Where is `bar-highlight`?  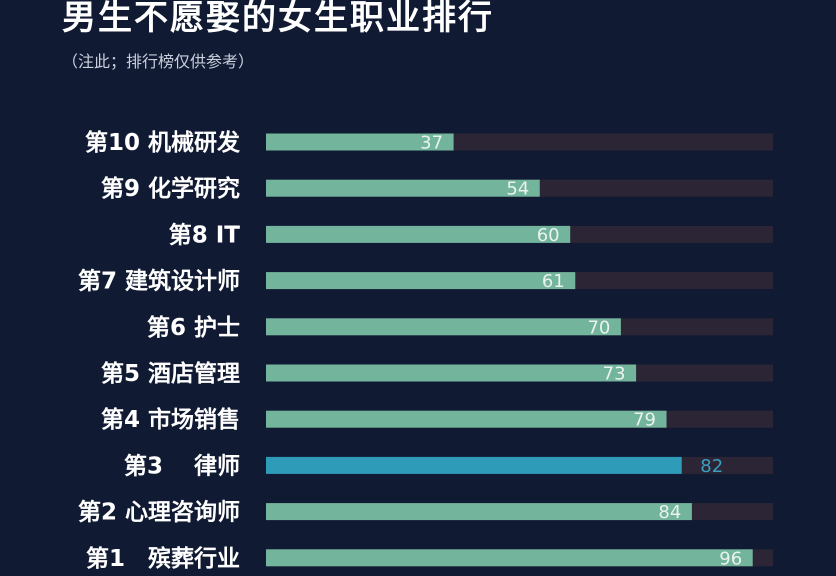
bar-highlight is located at coordinates (474, 465).